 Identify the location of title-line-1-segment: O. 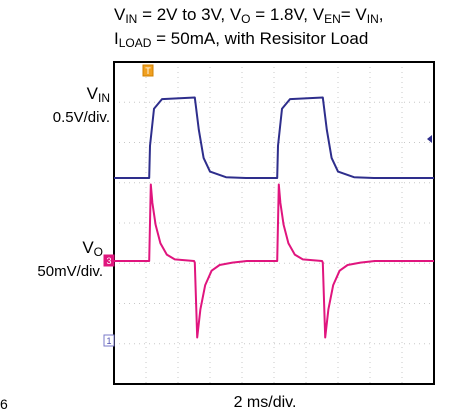
(246, 19).